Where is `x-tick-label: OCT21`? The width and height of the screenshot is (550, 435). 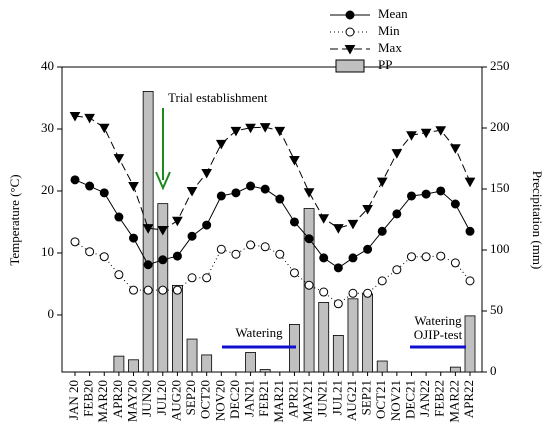 x-tick-label: OCT21 is located at coordinates (380, 399).